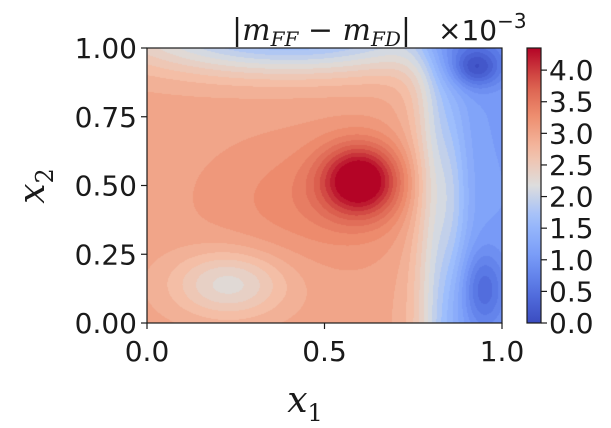 This screenshot has width=611, height=428. What do you see at coordinates (571, 70) in the screenshot?
I see `colorbar-tick-label: 4.0` at bounding box center [571, 70].